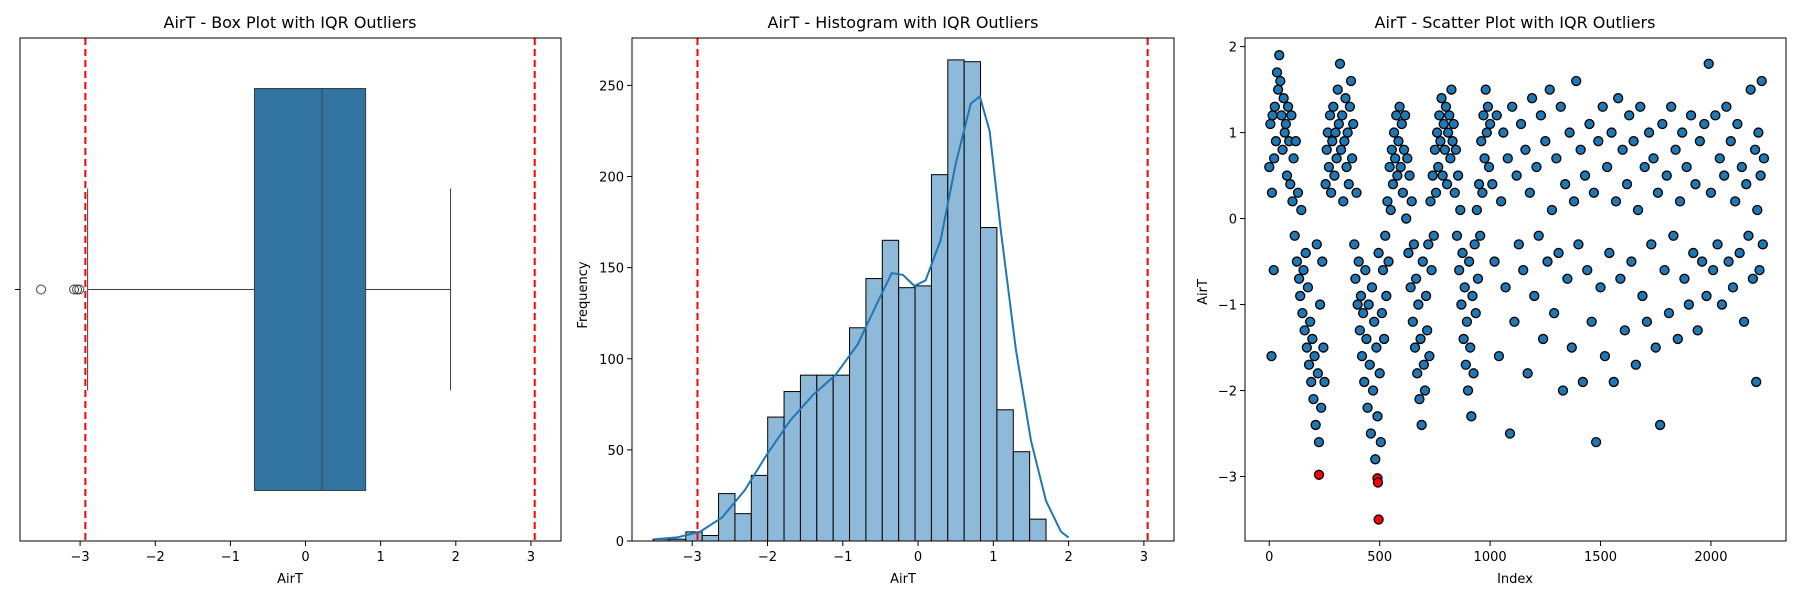 This screenshot has height=600, width=1800. What do you see at coordinates (1600, 557) in the screenshot?
I see `scatter-xtick-label: 1500` at bounding box center [1600, 557].